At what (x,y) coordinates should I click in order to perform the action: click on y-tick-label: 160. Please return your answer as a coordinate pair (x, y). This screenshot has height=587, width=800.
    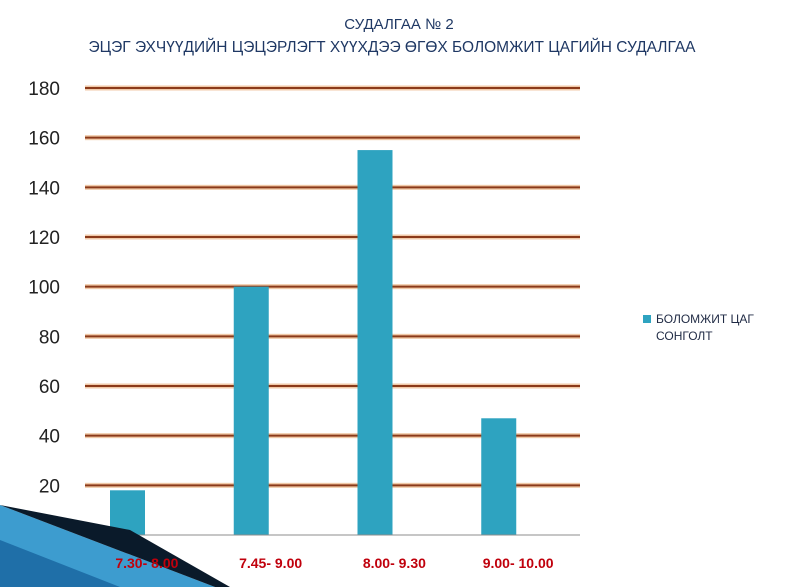
    Looking at the image, I should click on (44, 139).